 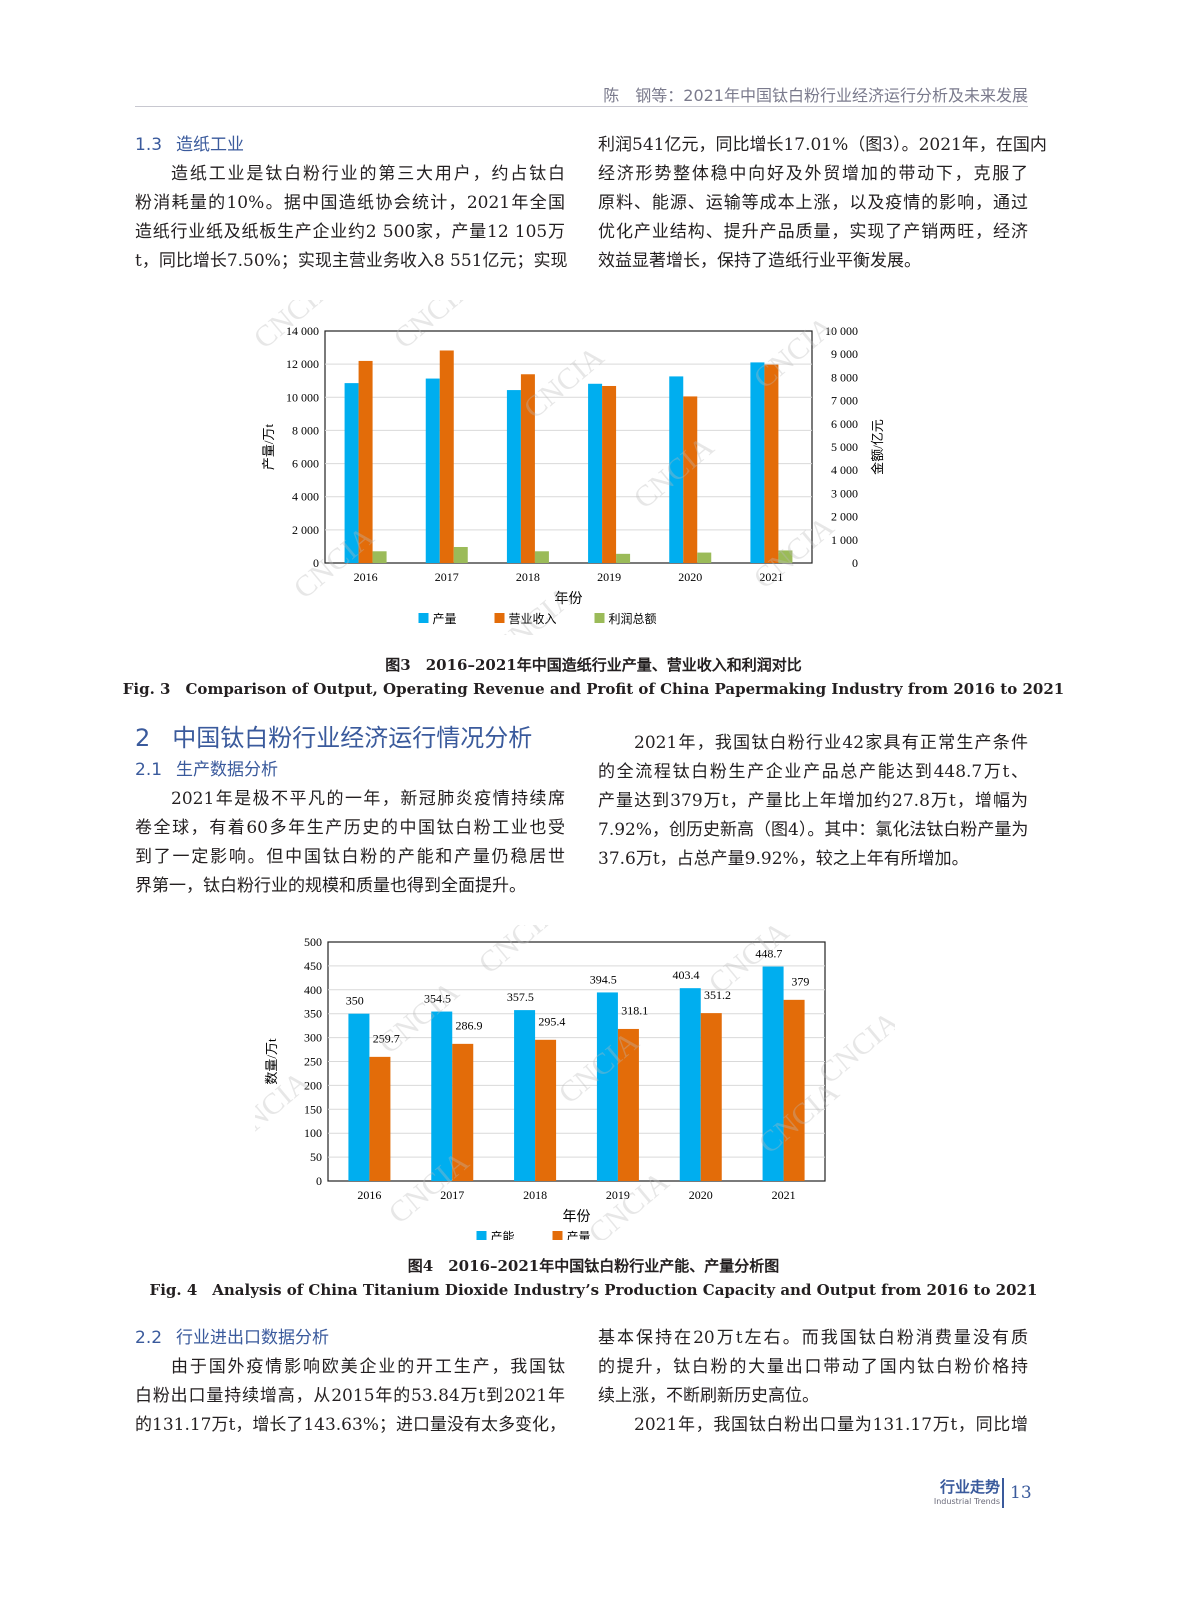 I want to click on data-label: 354.5, so click(x=437, y=999).